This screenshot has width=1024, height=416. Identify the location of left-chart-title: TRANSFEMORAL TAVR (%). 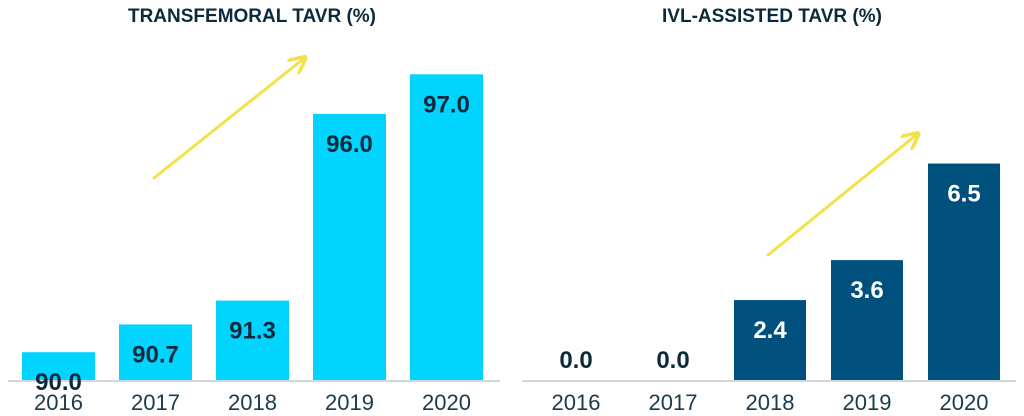
(252, 16).